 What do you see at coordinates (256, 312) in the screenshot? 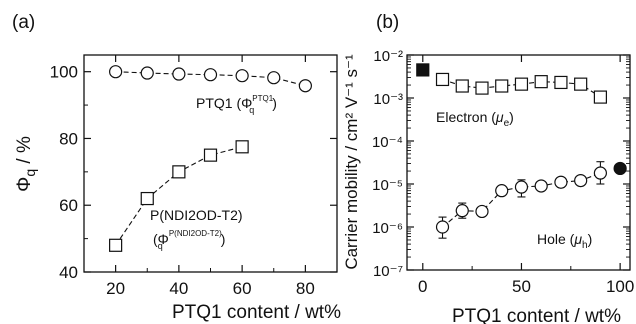
I see `panel-a-x-axis-label: PTQ1 content / wt%` at bounding box center [256, 312].